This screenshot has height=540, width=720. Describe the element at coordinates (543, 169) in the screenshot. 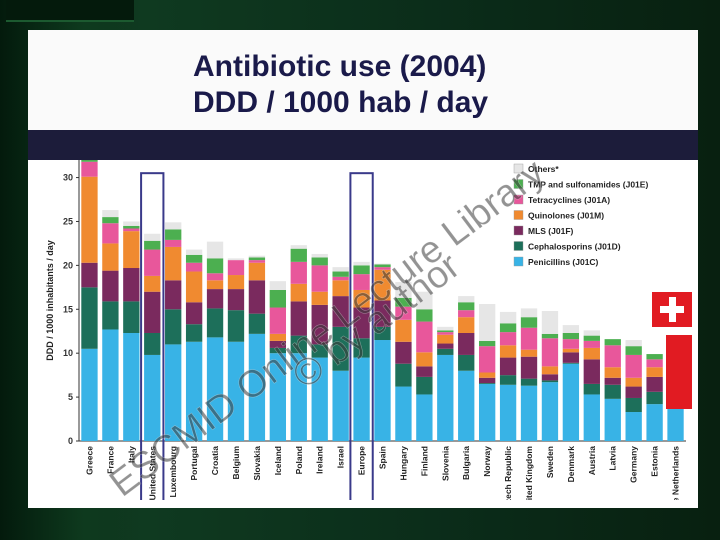

I see `legend-label: Others*` at that location.